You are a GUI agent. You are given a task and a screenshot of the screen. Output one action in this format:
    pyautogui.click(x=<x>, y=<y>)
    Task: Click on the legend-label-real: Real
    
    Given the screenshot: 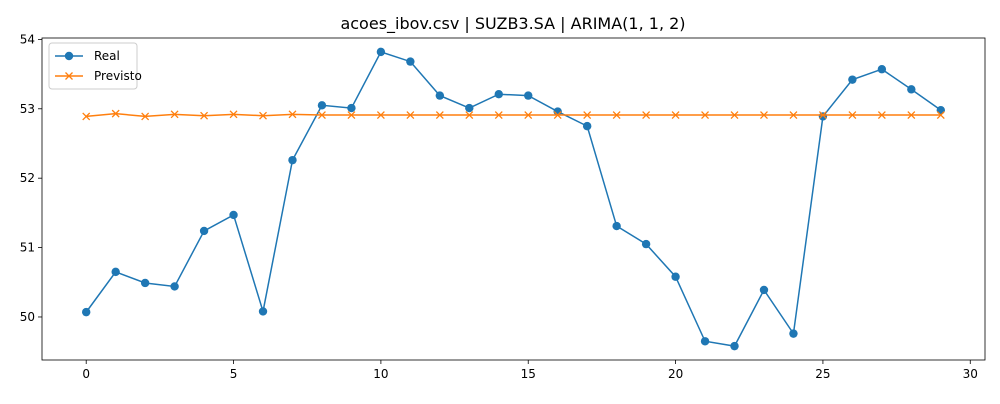 What is the action you would take?
    pyautogui.click(x=107, y=56)
    